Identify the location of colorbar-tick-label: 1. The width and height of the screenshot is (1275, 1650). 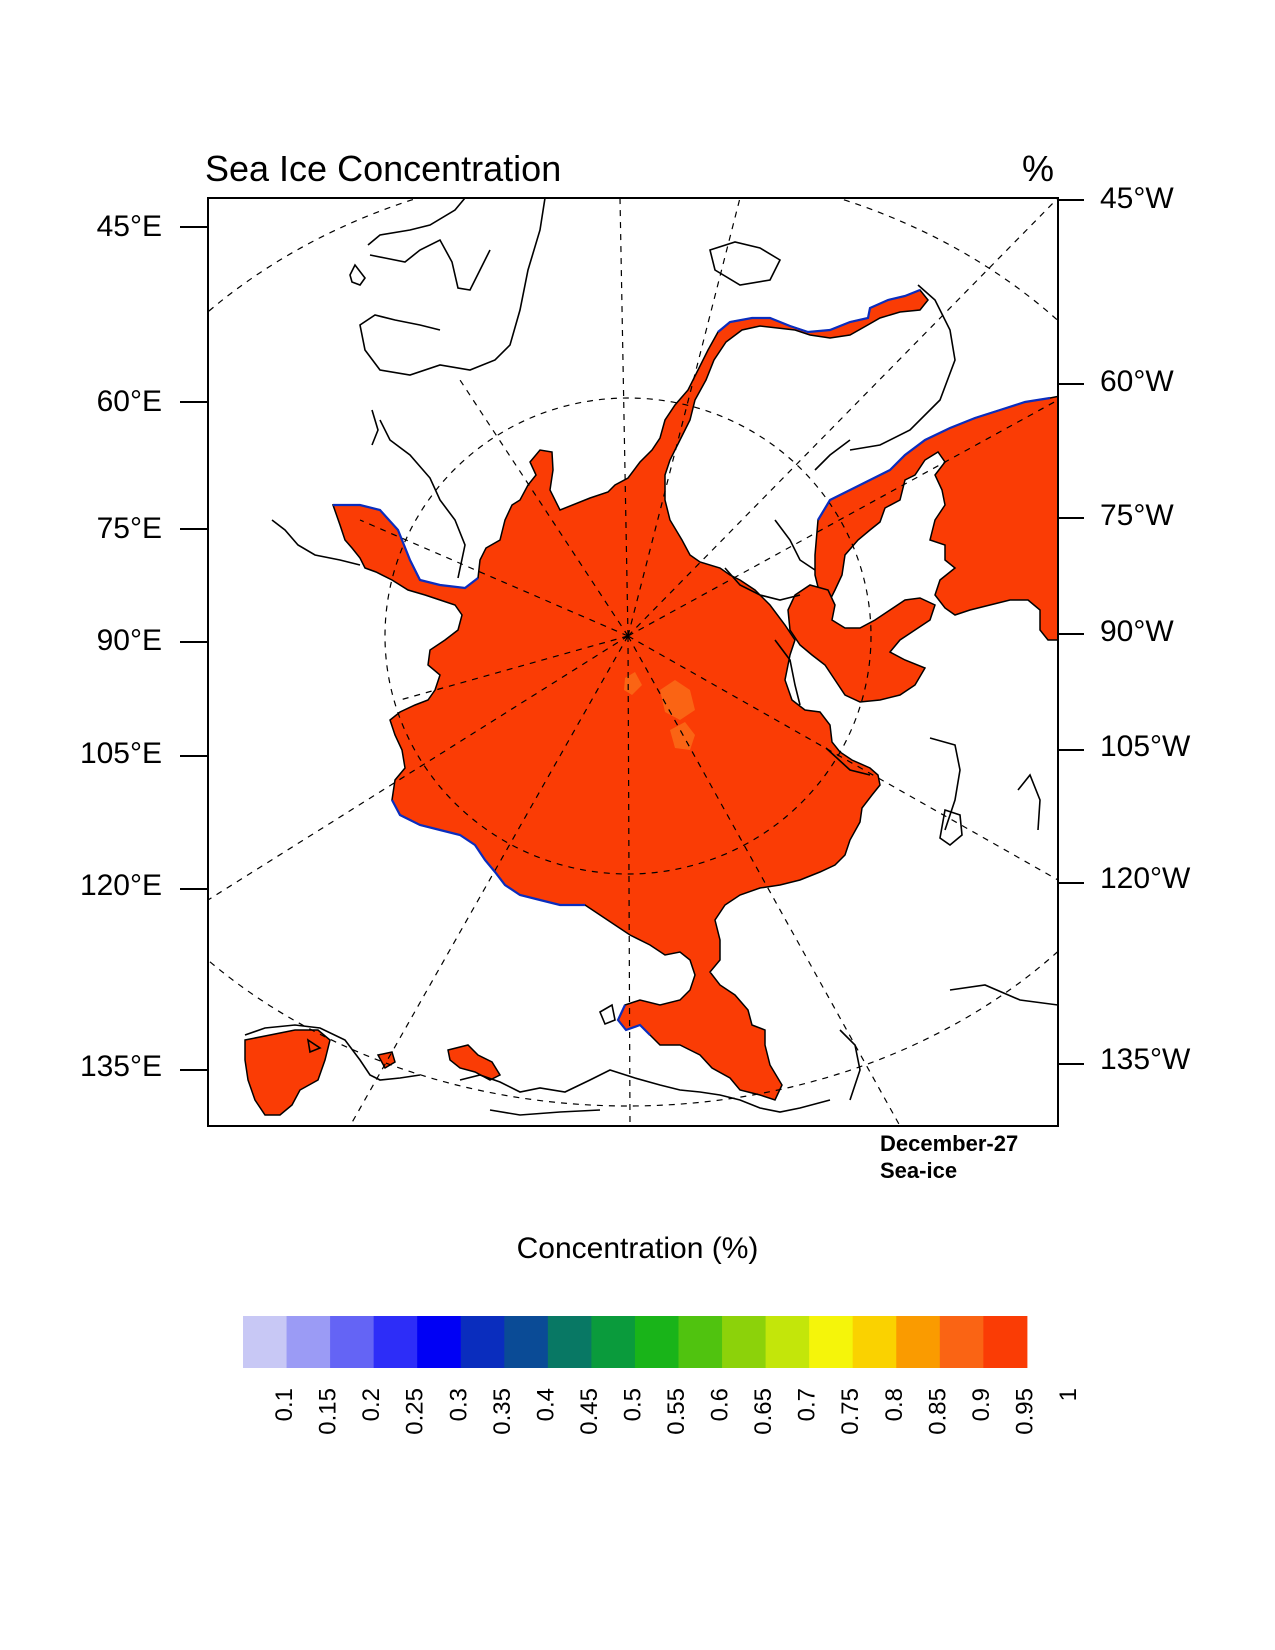
(1068, 1394).